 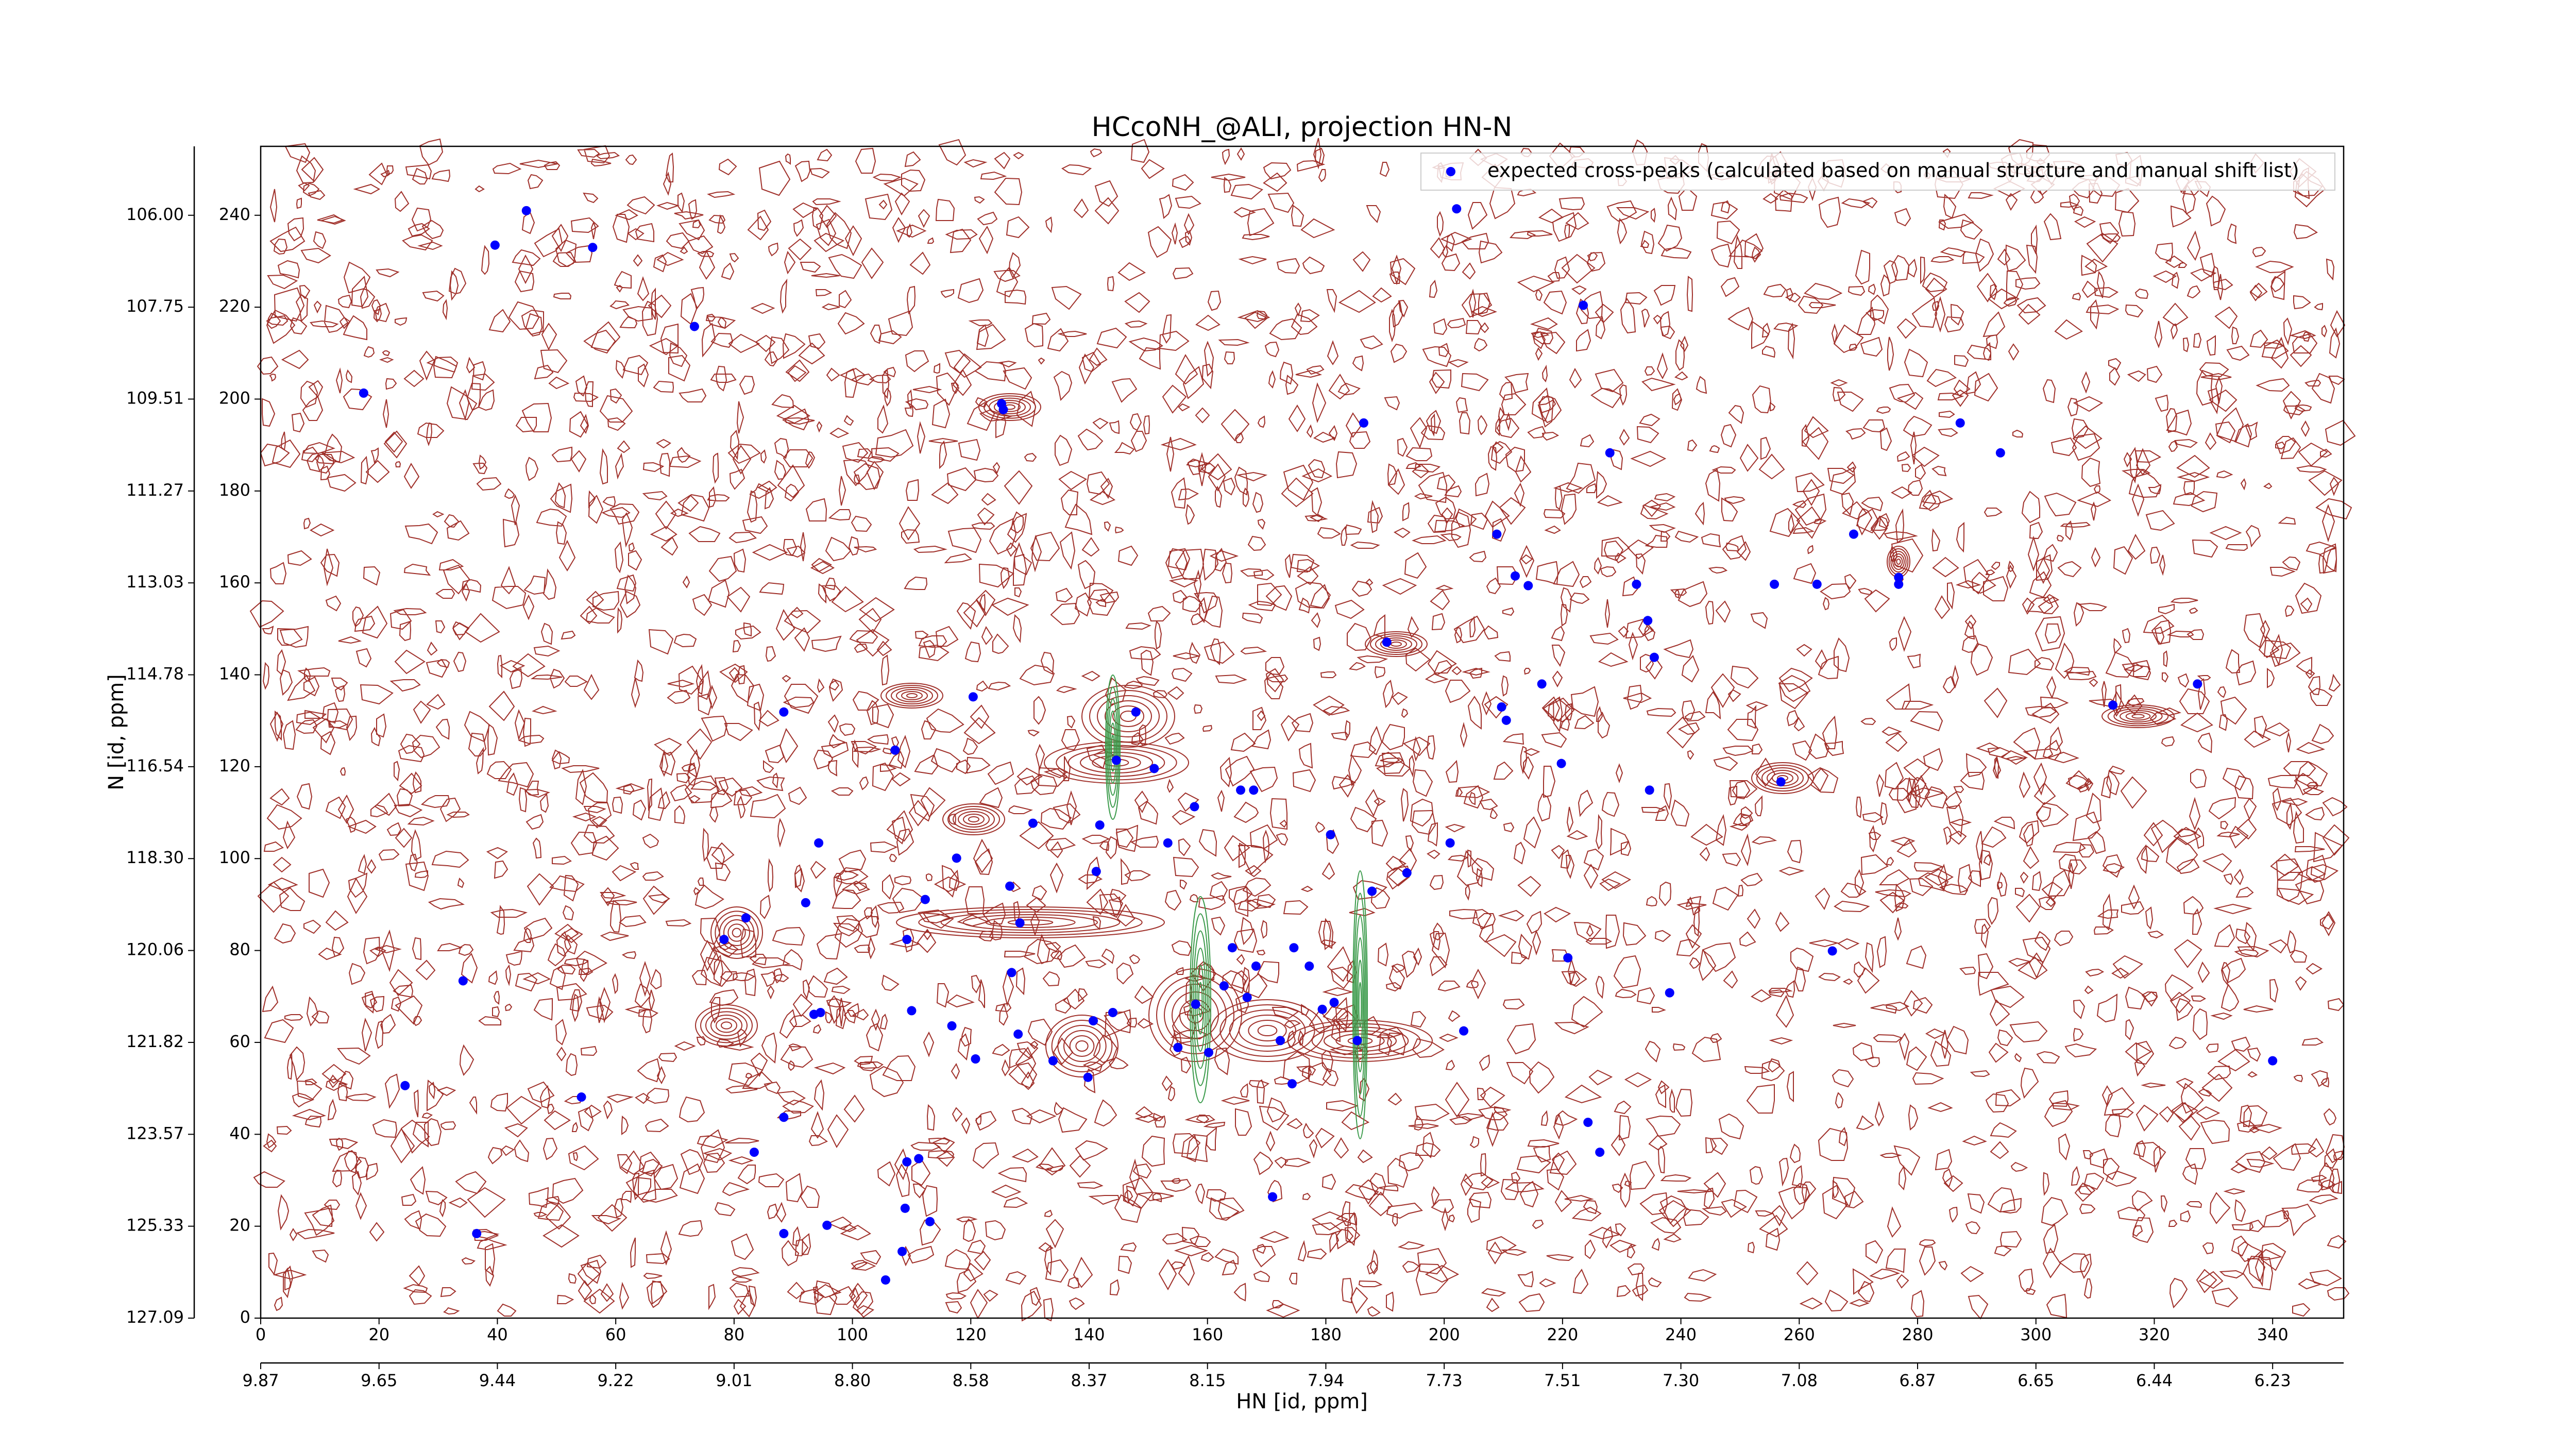 What do you see at coordinates (616, 1380) in the screenshot?
I see `x2-tick-label: 9.22` at bounding box center [616, 1380].